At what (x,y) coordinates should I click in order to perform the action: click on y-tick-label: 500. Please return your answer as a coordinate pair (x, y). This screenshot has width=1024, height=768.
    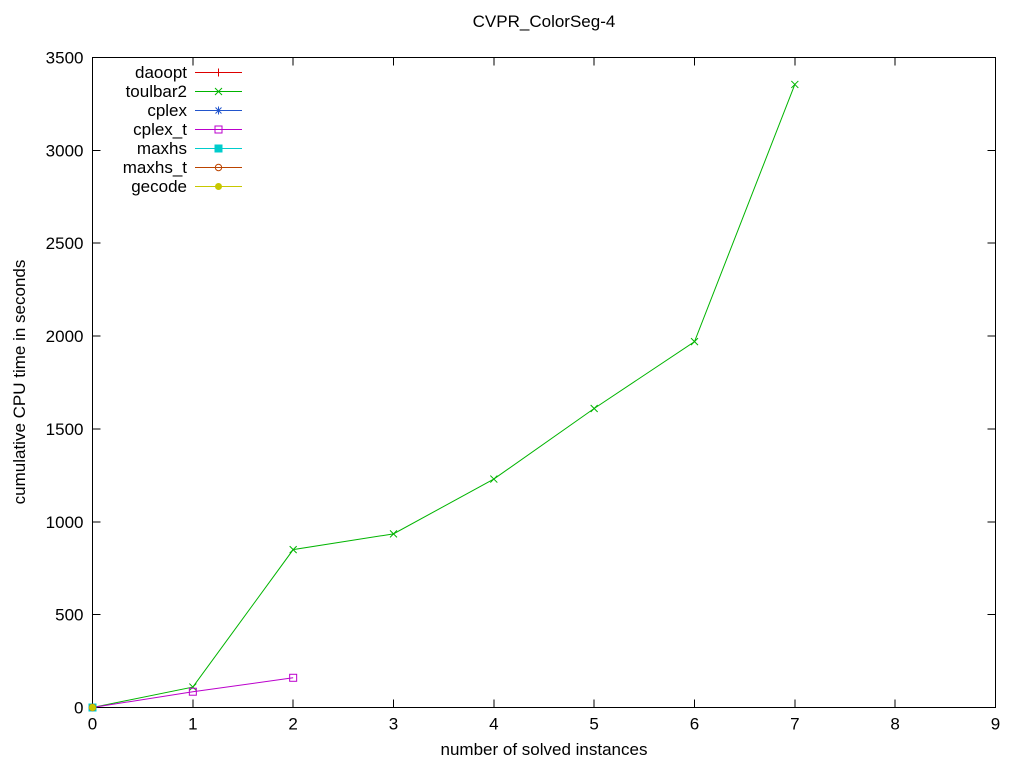
    Looking at the image, I should click on (69, 615).